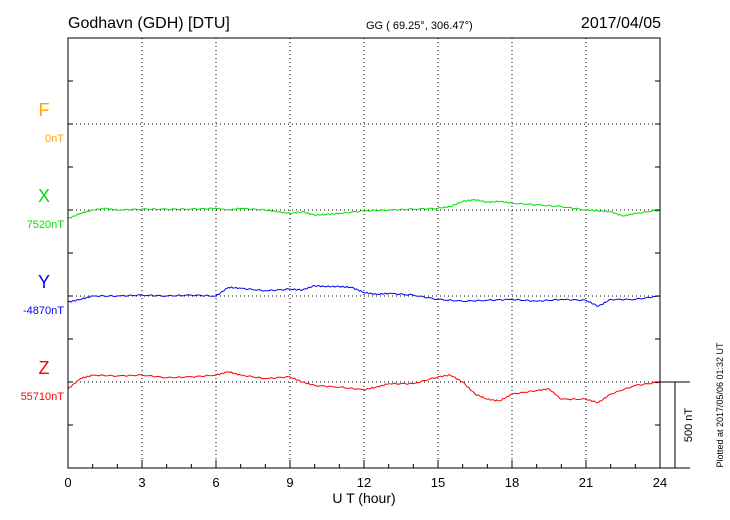 This screenshot has height=520, width=730. I want to click on coordinates-label: GG ( 69.25°, 306.47°), so click(419, 26).